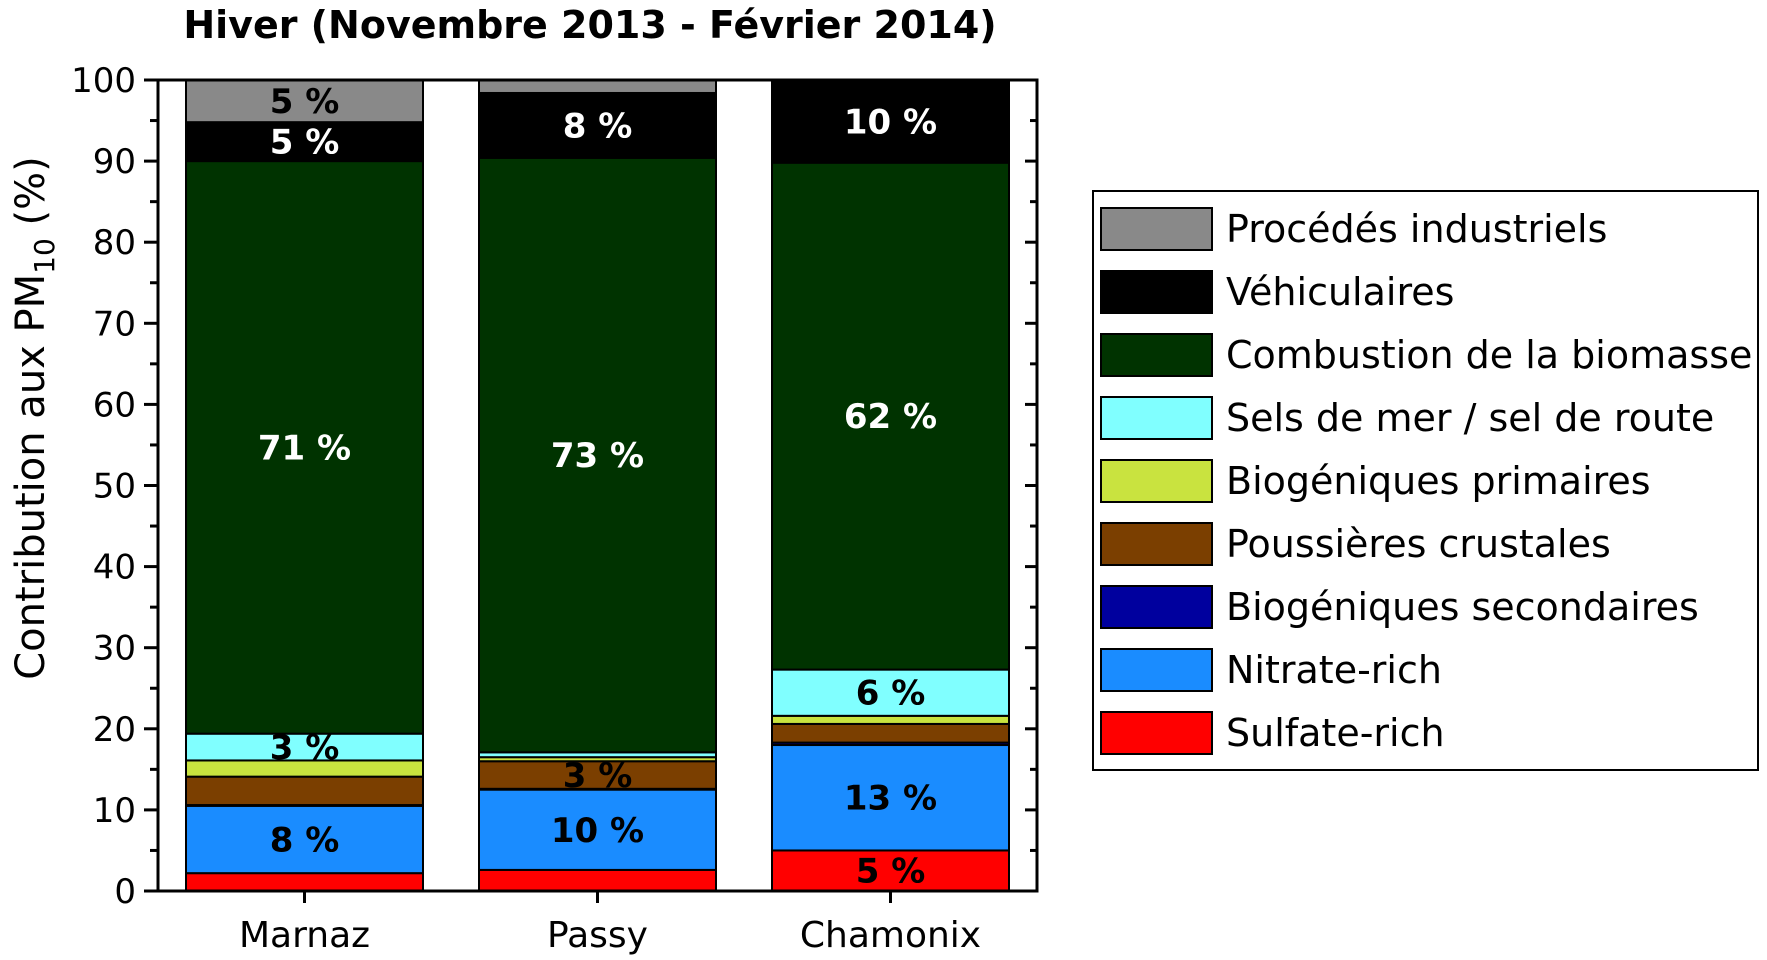 The height and width of the screenshot is (960, 1767). Describe the element at coordinates (1416, 229) in the screenshot. I see `legend-label: Procédés industriels` at that location.